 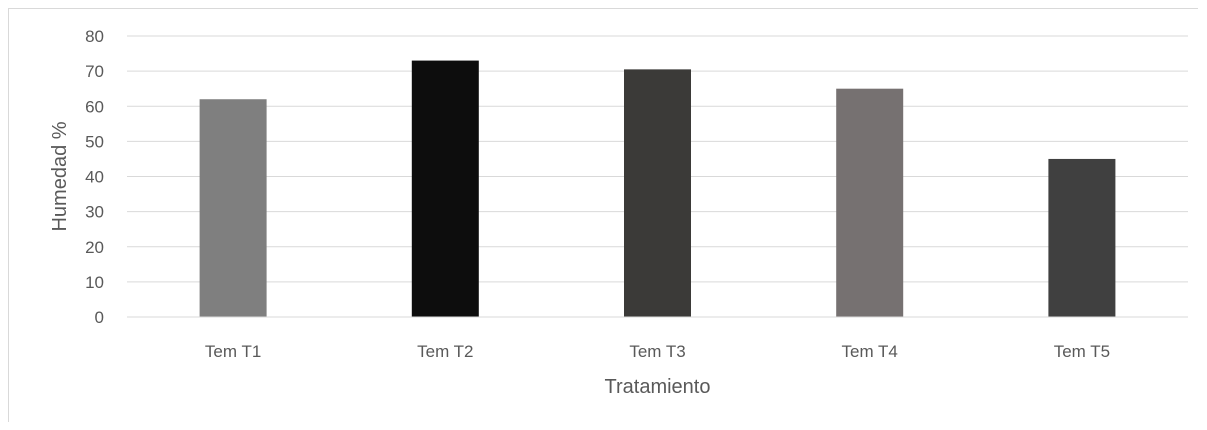 What do you see at coordinates (445, 351) in the screenshot?
I see `x-tick-label: Tem T2` at bounding box center [445, 351].